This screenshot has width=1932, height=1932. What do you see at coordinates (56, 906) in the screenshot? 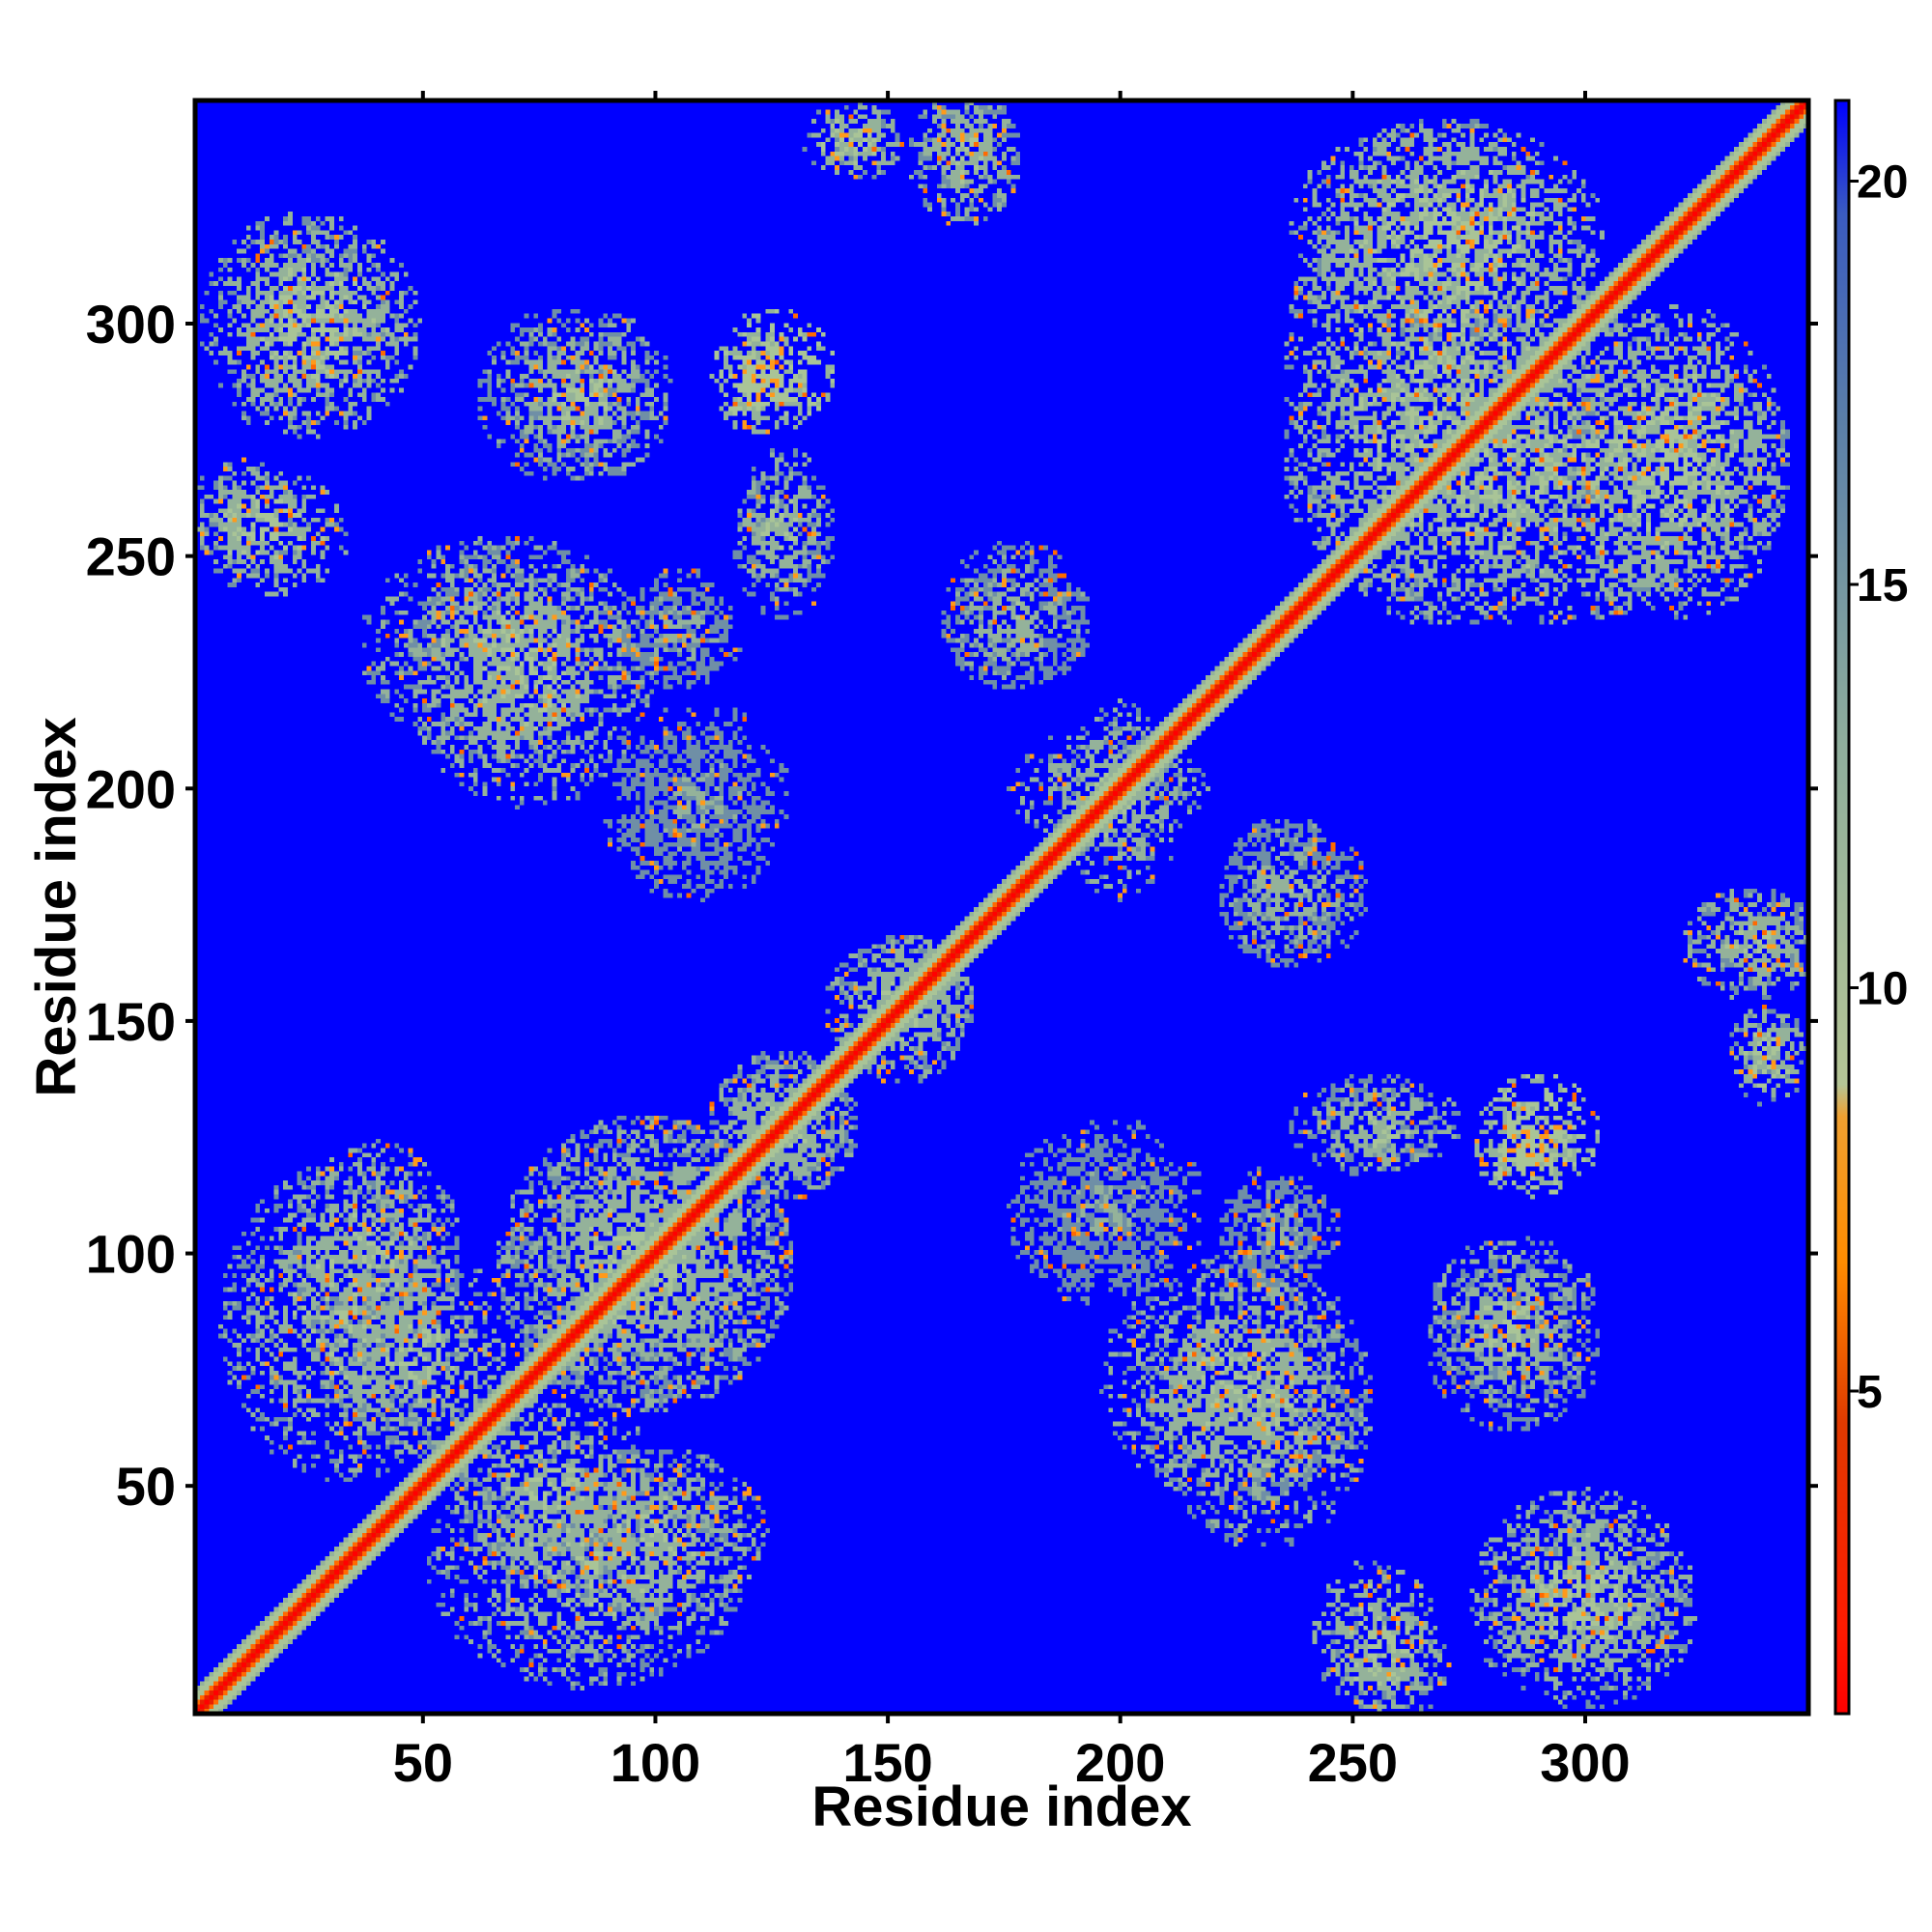
I see `y-axis-title: Residue index` at bounding box center [56, 906].